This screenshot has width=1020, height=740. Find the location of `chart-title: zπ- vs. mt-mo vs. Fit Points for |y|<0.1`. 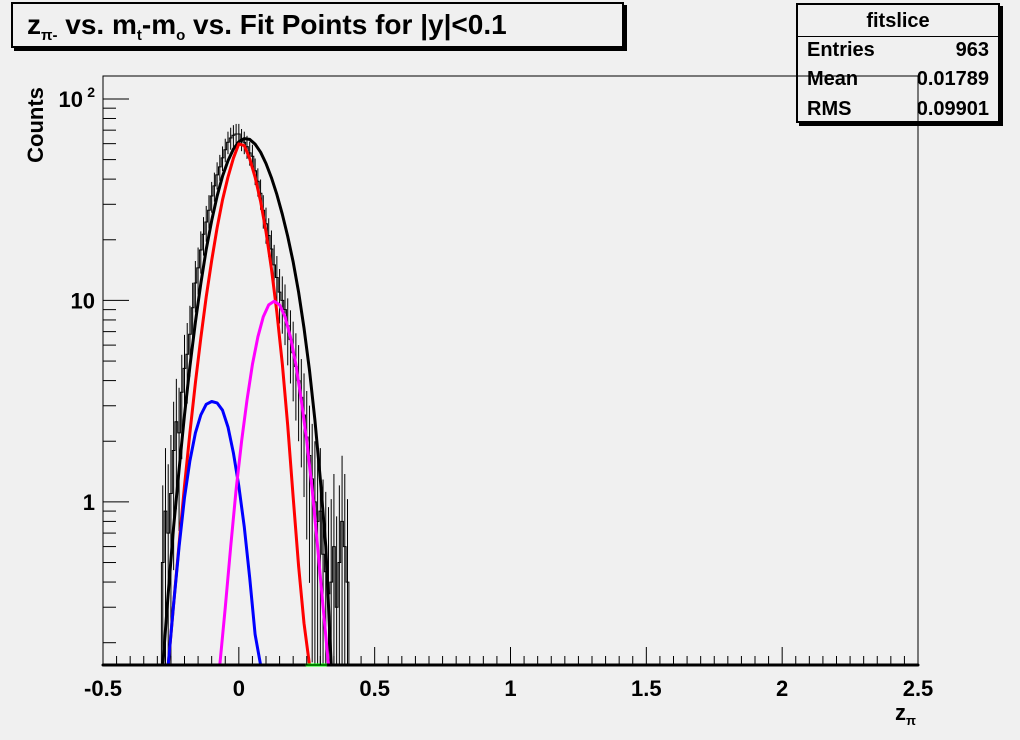

chart-title: zπ- vs. mt-mo vs. Fit Points for |y|<0.1 is located at coordinates (317, 25).